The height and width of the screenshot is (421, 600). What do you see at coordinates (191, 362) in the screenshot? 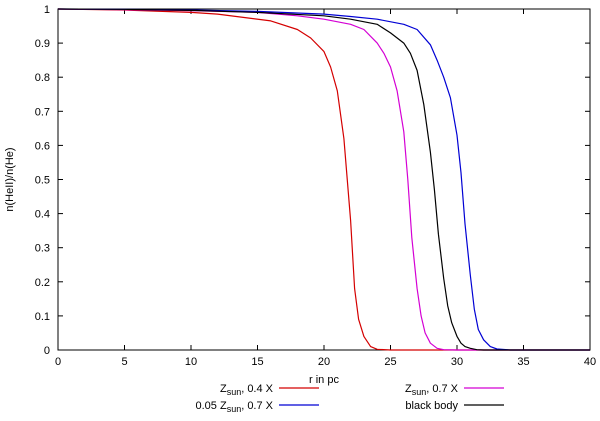
I see `x-tick-label: 10` at bounding box center [191, 362].